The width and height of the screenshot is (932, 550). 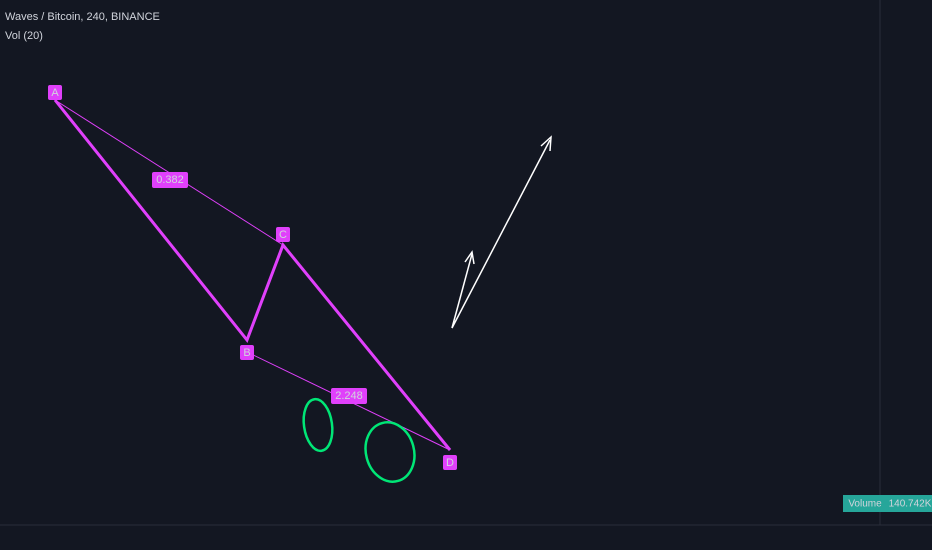 I want to click on ratio-label: 0.382, so click(x=170, y=180).